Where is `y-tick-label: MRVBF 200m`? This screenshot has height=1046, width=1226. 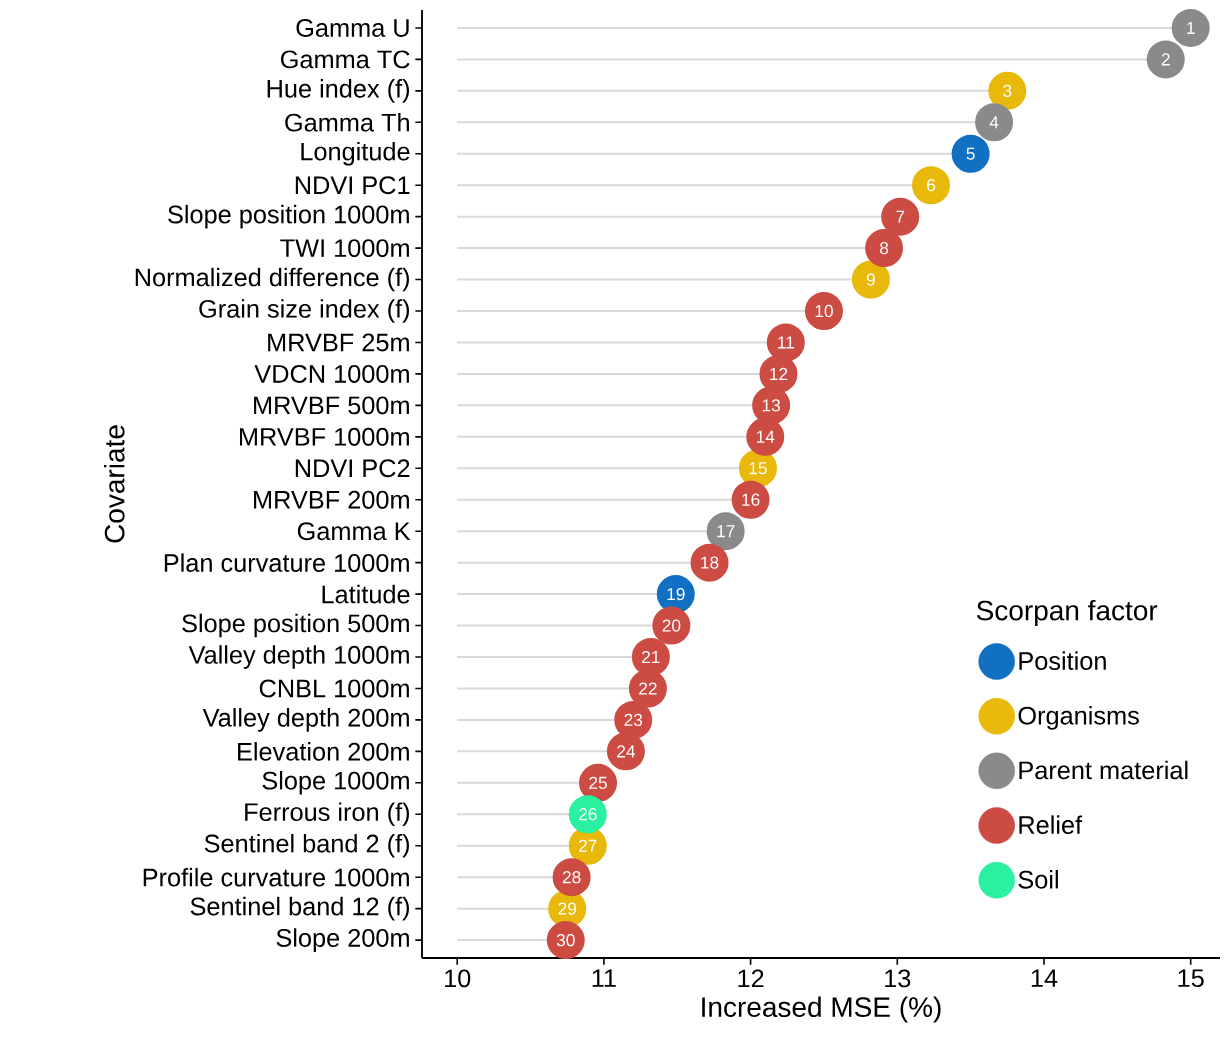
y-tick-label: MRVBF 200m is located at coordinates (331, 499).